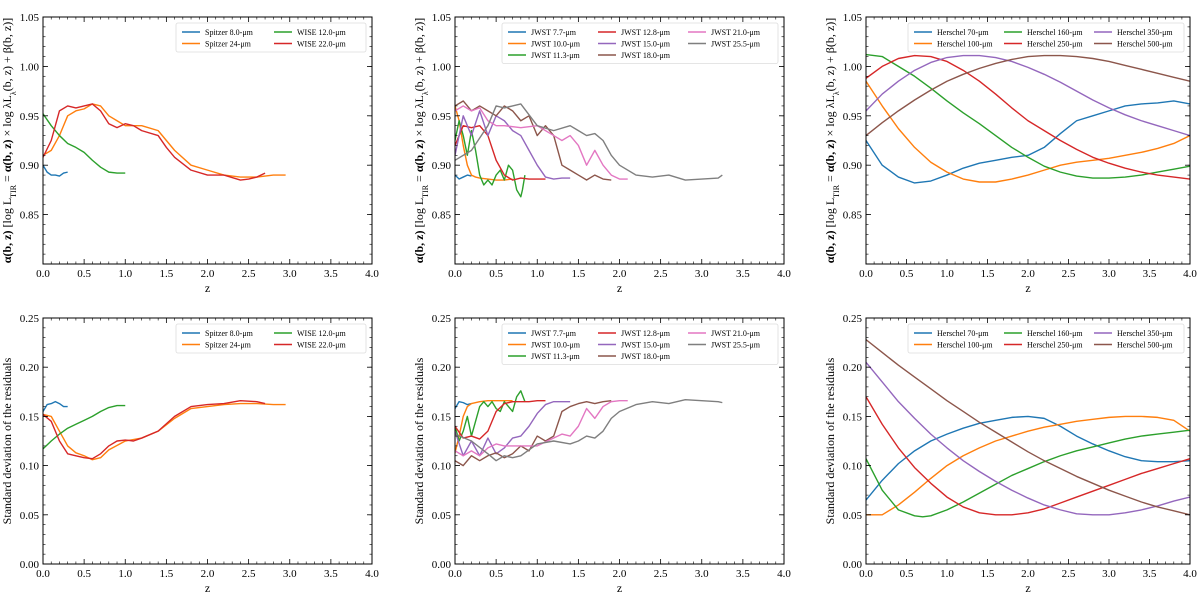 This screenshot has height=596, width=1200. I want to click on y-tick-label: 0.95, so click(853, 117).